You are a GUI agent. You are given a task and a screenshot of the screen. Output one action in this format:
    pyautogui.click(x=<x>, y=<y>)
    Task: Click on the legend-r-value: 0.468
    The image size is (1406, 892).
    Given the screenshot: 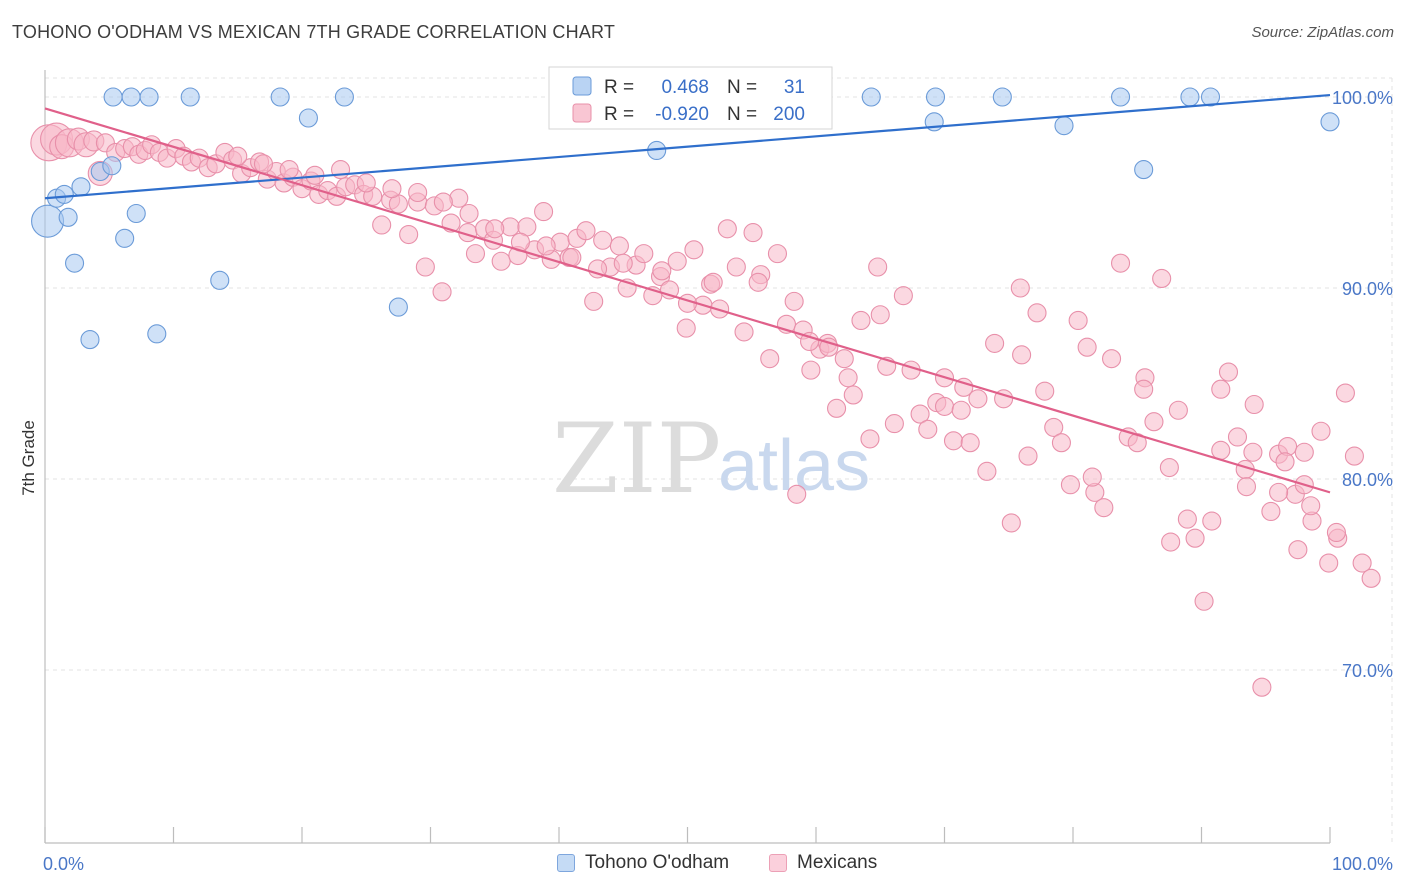 What is the action you would take?
    pyautogui.click(x=685, y=87)
    